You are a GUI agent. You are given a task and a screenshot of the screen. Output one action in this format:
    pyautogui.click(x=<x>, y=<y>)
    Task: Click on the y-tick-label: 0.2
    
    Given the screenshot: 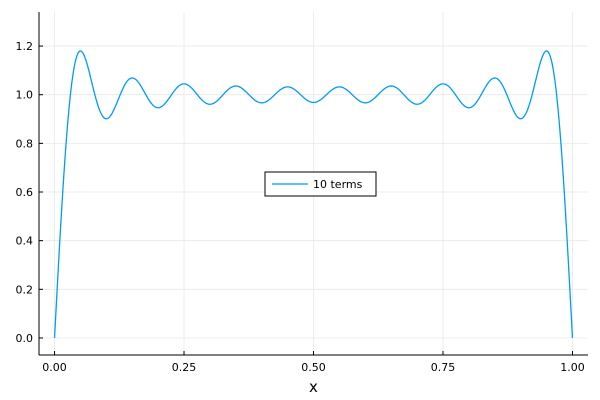 What is the action you would take?
    pyautogui.click(x=25, y=289)
    